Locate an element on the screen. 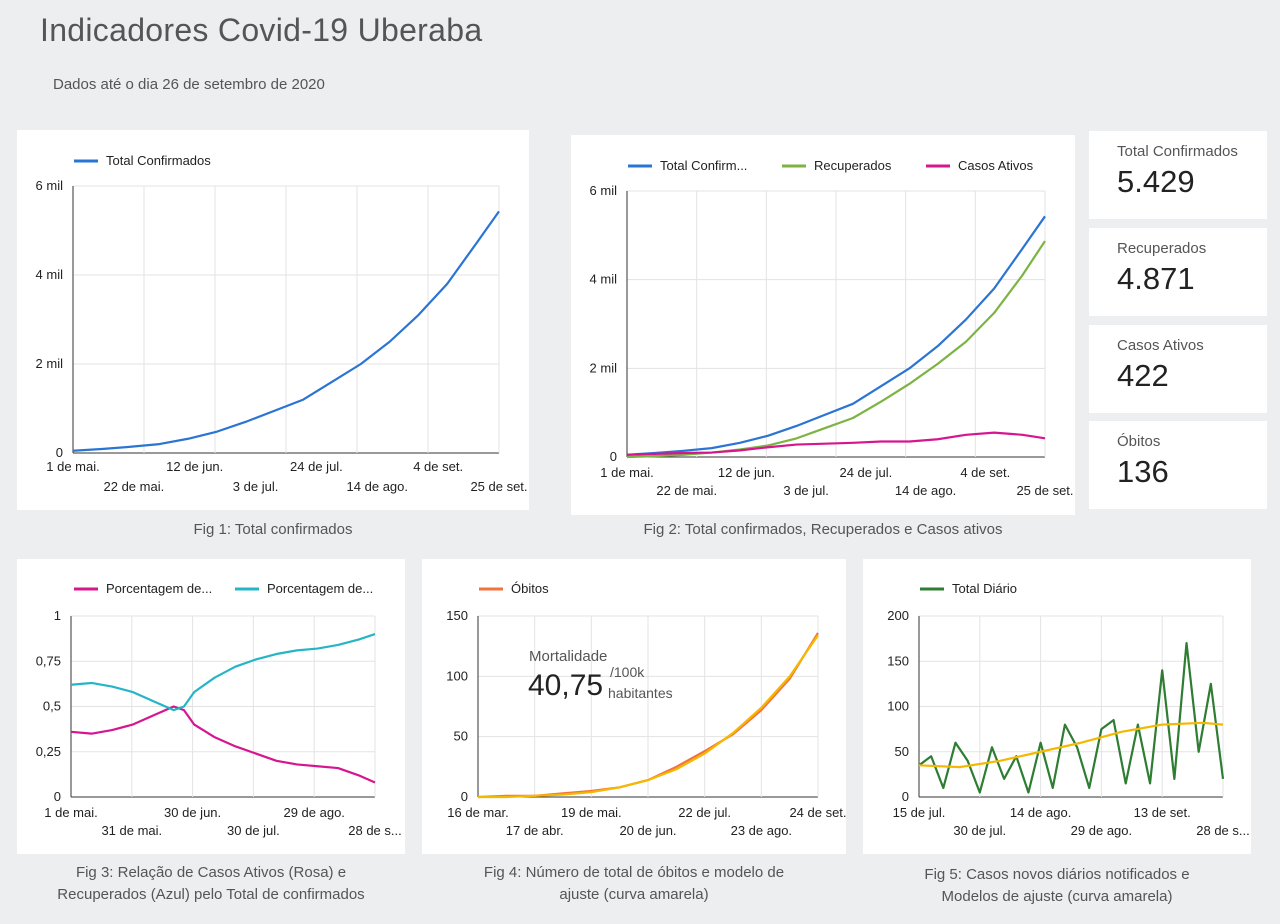  y-tick-label: 0,75 is located at coordinates (48, 660).